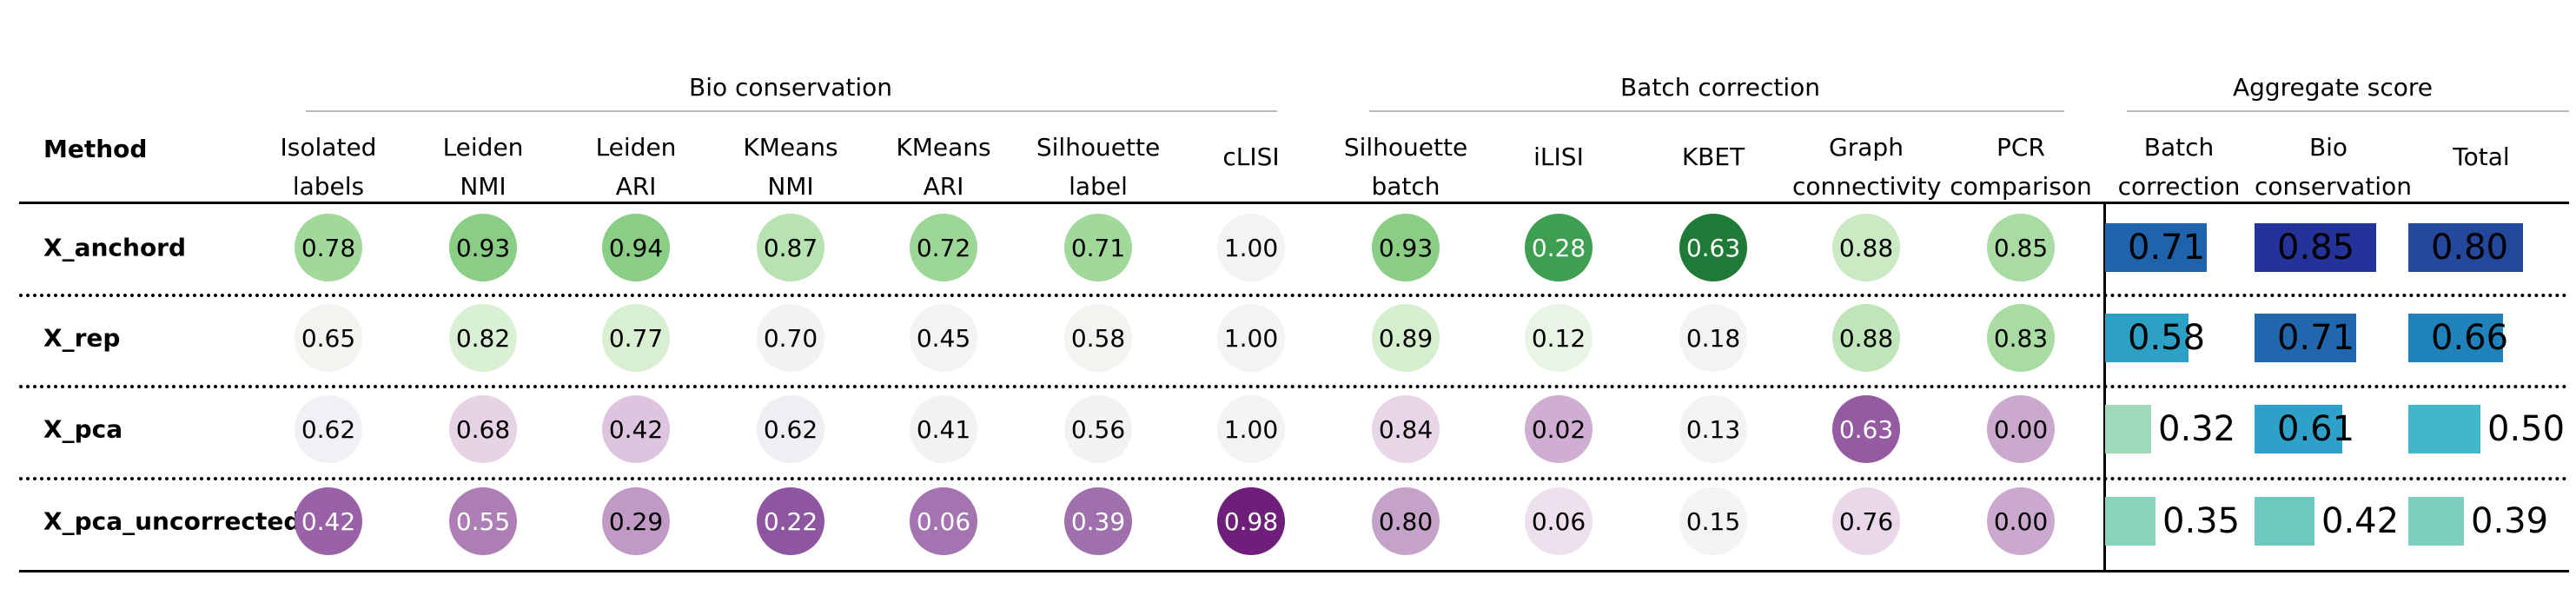  I want to click on score-circle-ilisi: 0.12, so click(1559, 338).